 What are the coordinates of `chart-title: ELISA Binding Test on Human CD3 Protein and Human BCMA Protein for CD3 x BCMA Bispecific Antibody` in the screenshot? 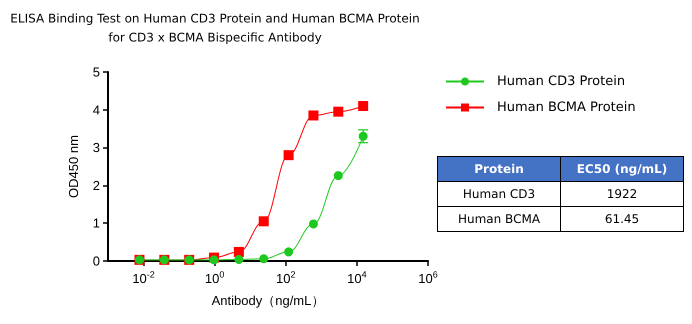 It's located at (215, 28).